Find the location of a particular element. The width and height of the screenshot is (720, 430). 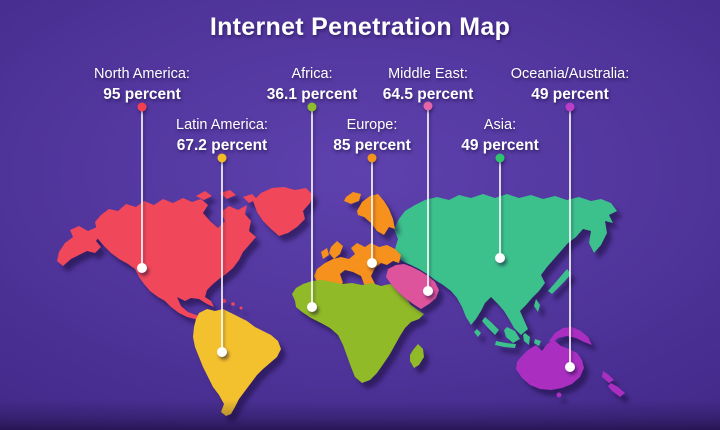

bottom-vignette is located at coordinates (360, 415).